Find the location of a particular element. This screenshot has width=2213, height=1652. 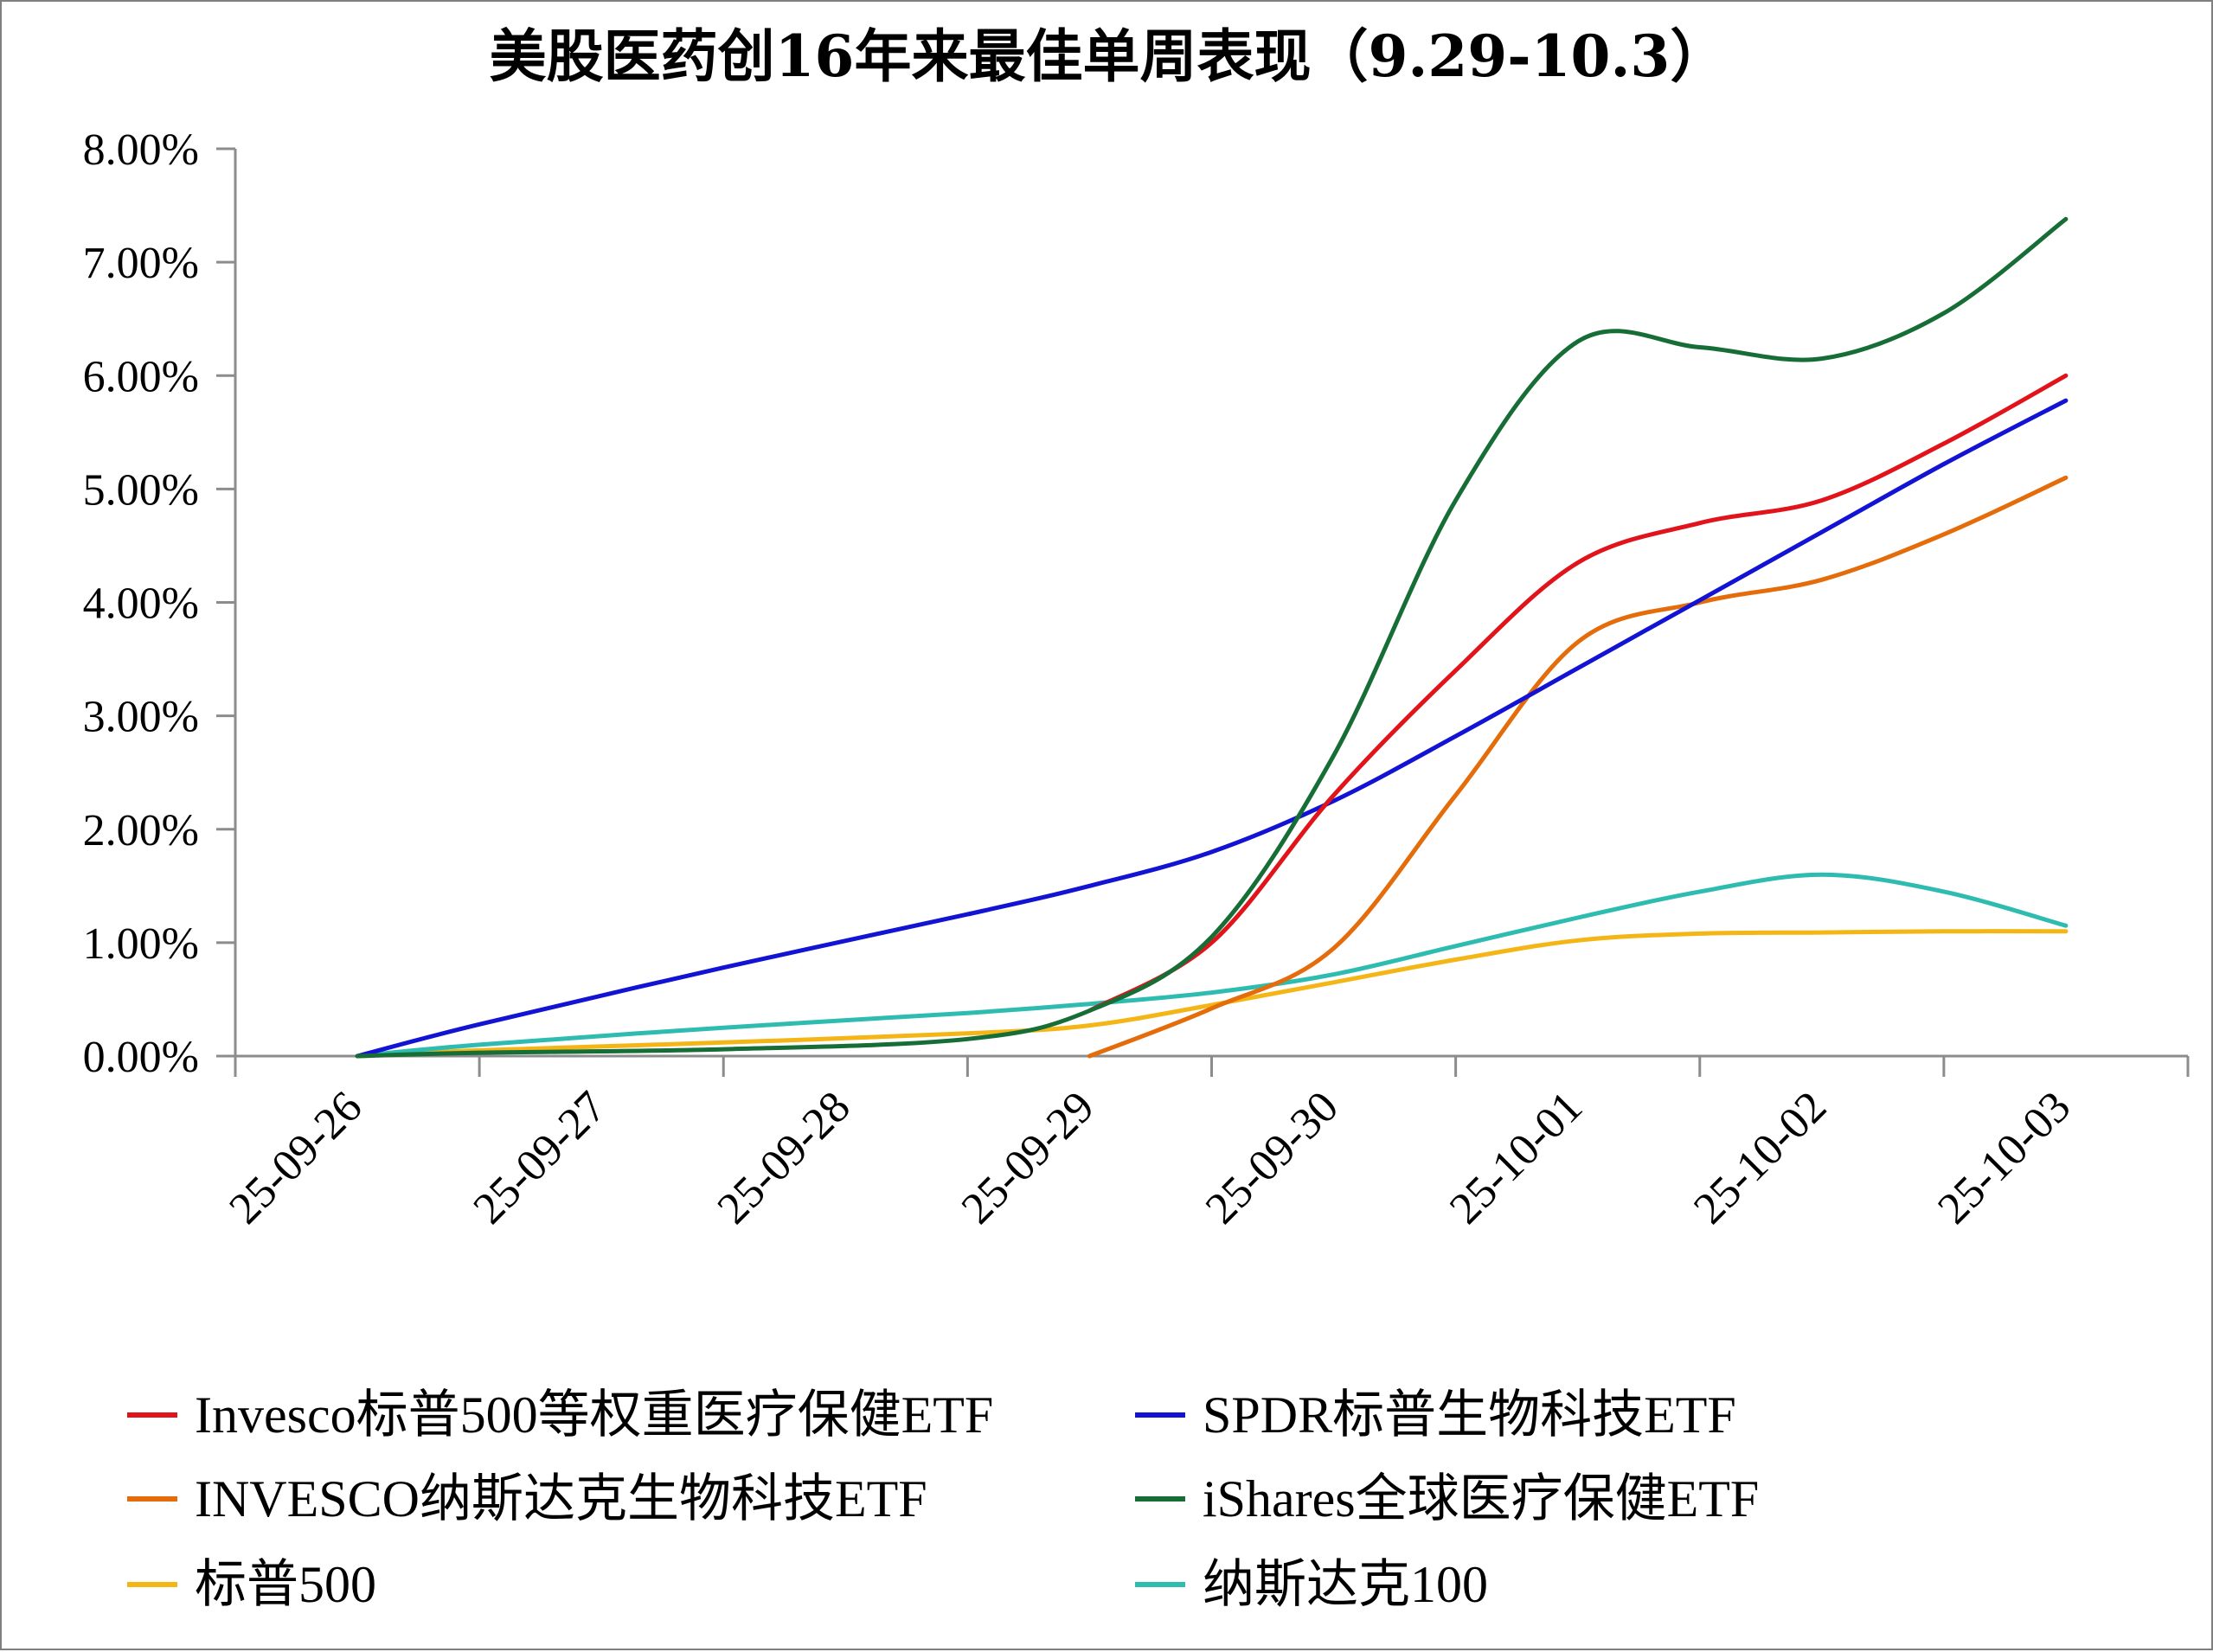

x-tick-label: 25-10-02 is located at coordinates (1760, 1157).